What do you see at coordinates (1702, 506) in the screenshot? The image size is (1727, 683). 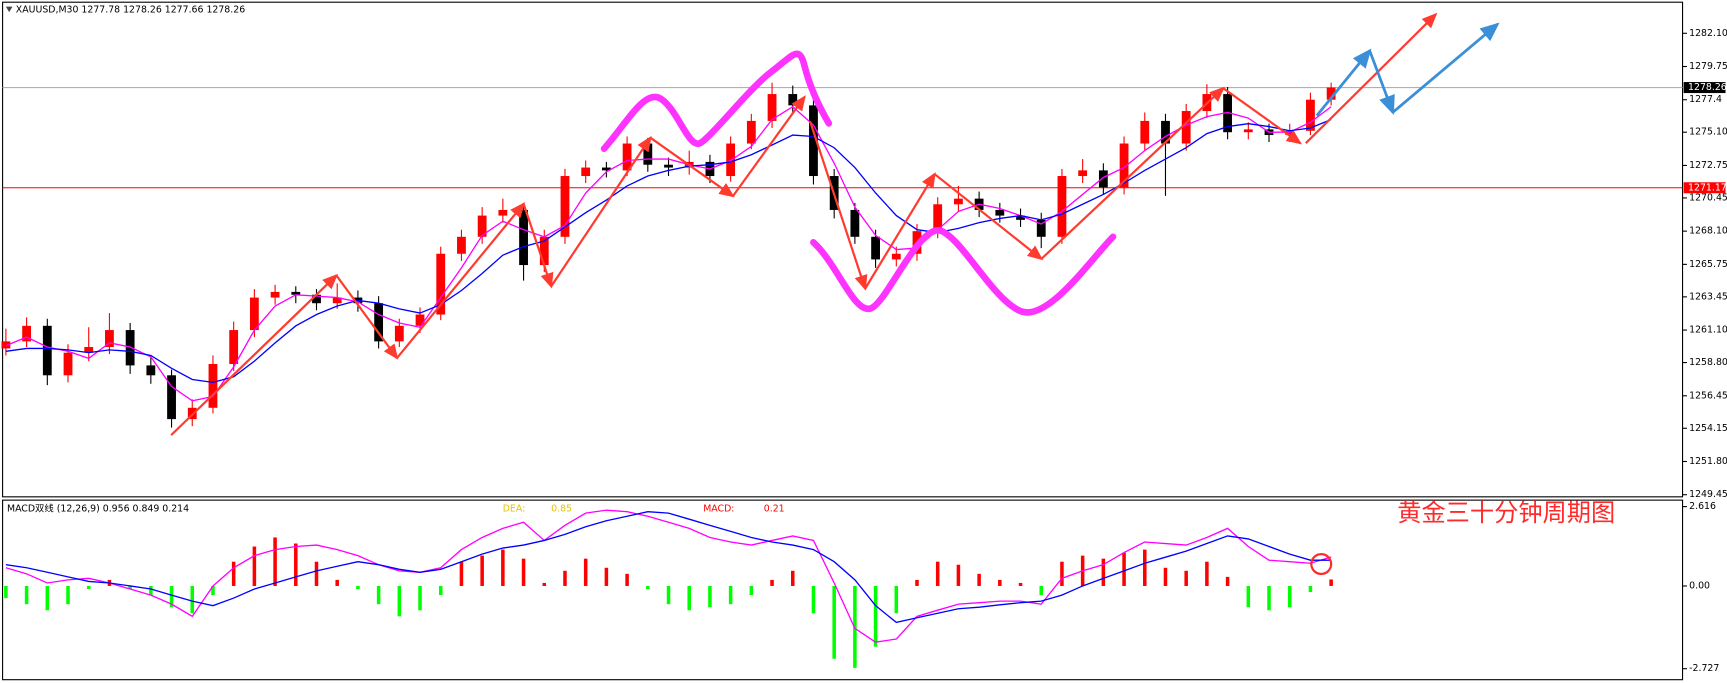 I see `y-tick-label: 2.616` at bounding box center [1702, 506].